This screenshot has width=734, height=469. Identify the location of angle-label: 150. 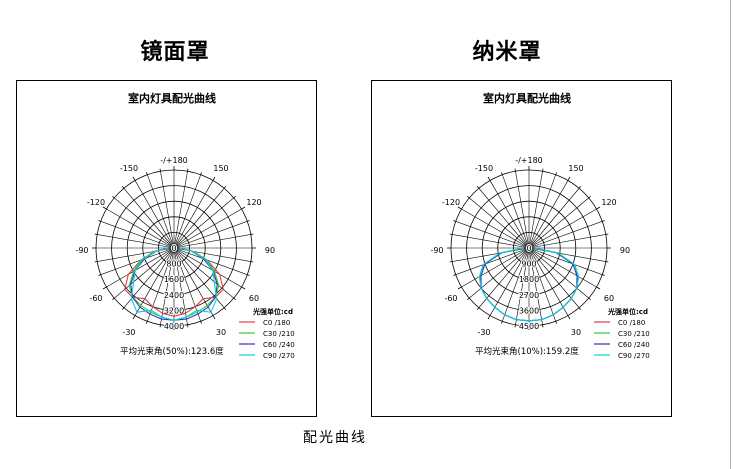
(220, 168).